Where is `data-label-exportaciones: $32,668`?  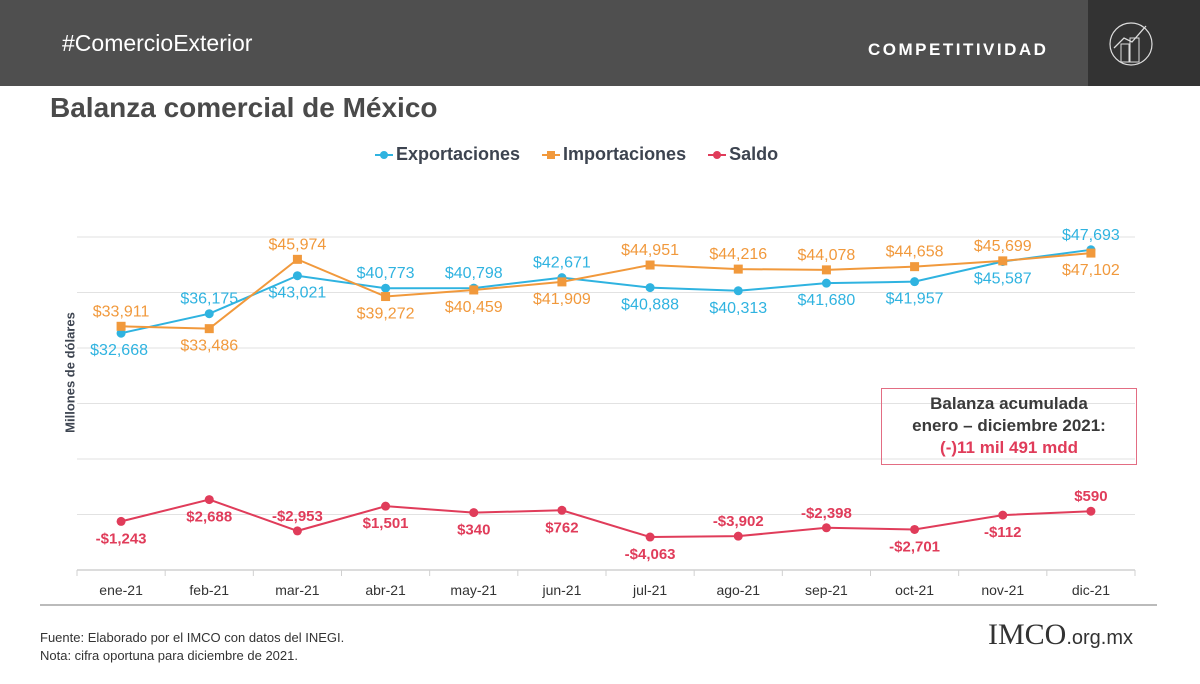 data-label-exportaciones: $32,668 is located at coordinates (119, 350).